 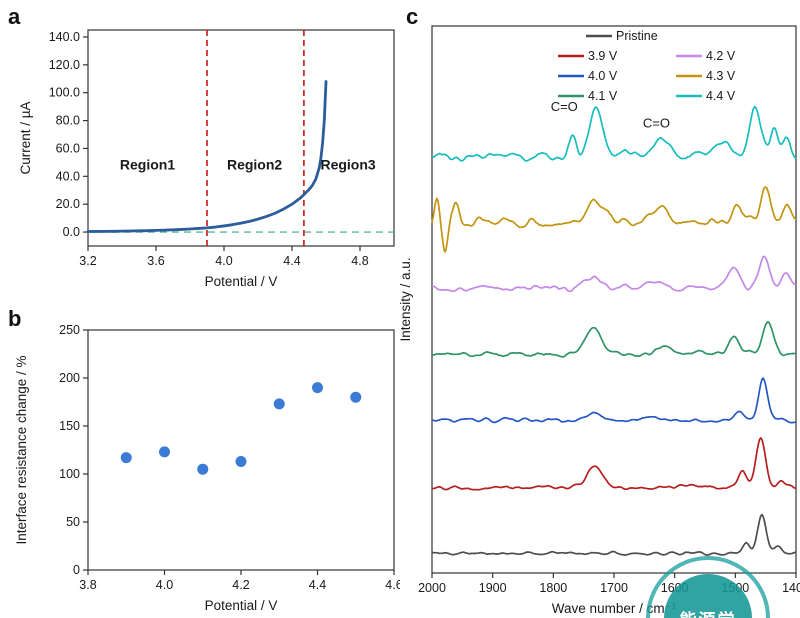 I want to click on y-tick-label: 100.0, so click(x=64, y=93).